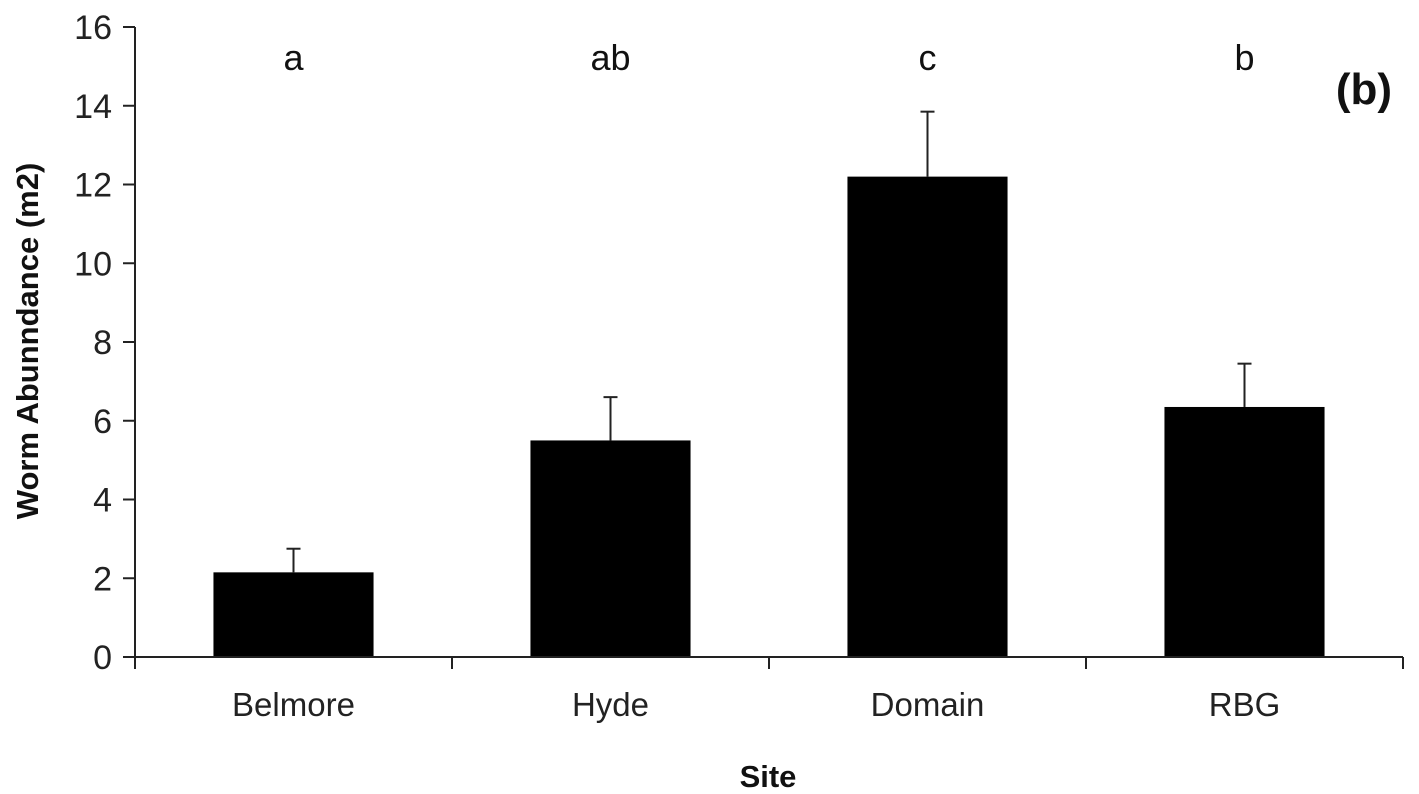 The width and height of the screenshot is (1419, 794). I want to click on x-category-label: Domain, so click(928, 704).